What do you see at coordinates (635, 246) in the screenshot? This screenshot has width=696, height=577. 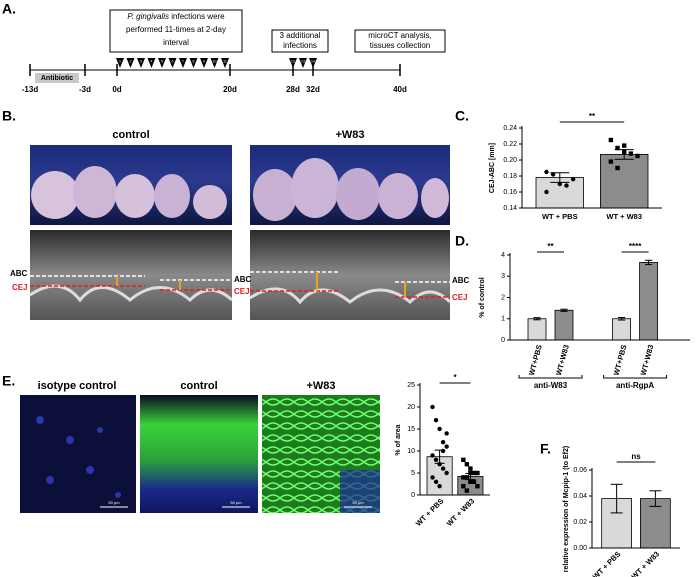 I see `significance-label: ****` at bounding box center [635, 246].